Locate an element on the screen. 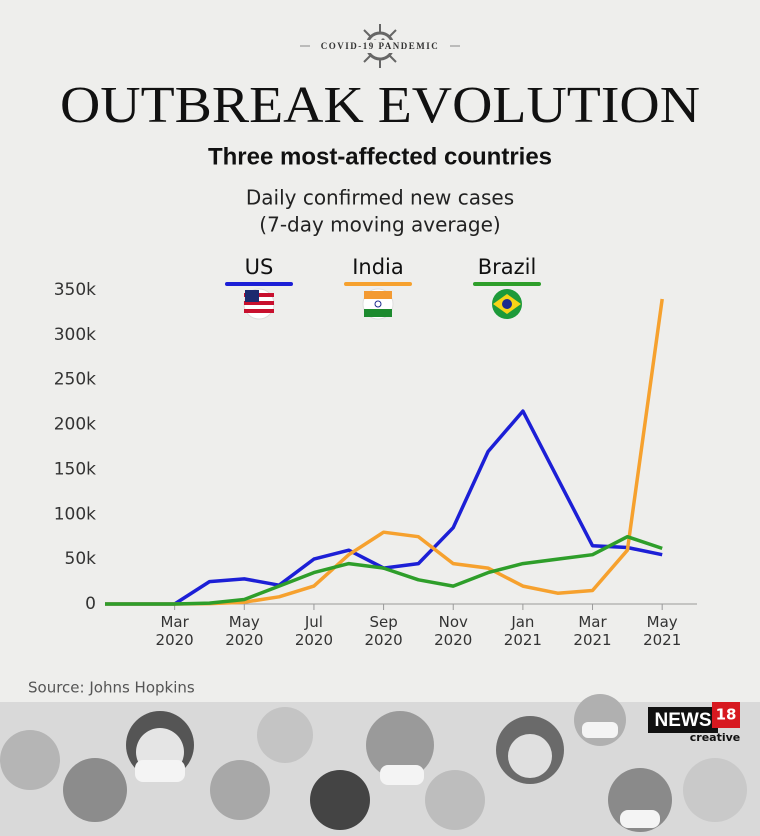 The width and height of the screenshot is (760, 836). description: (7-day moving average) is located at coordinates (379, 225).